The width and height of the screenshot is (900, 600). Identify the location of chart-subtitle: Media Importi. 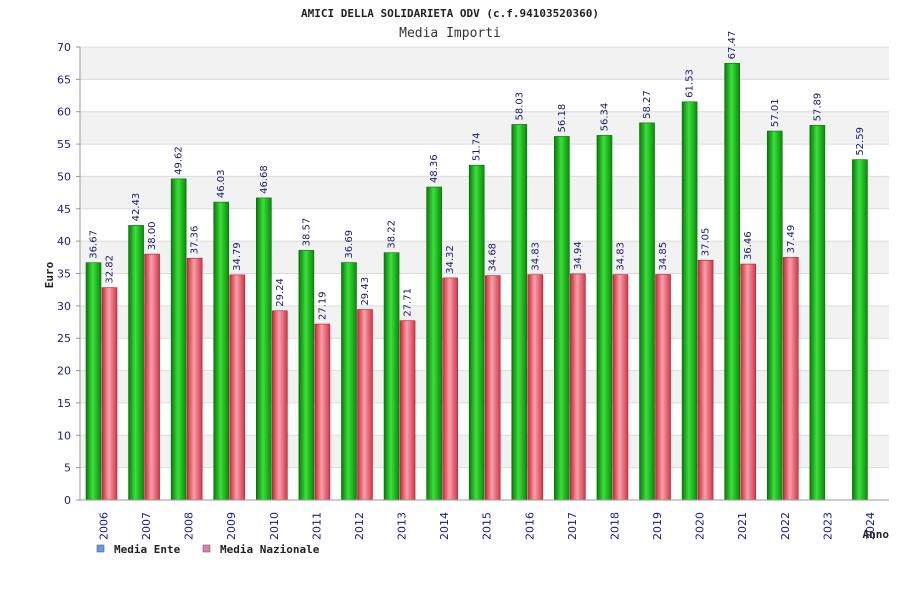
(450, 33).